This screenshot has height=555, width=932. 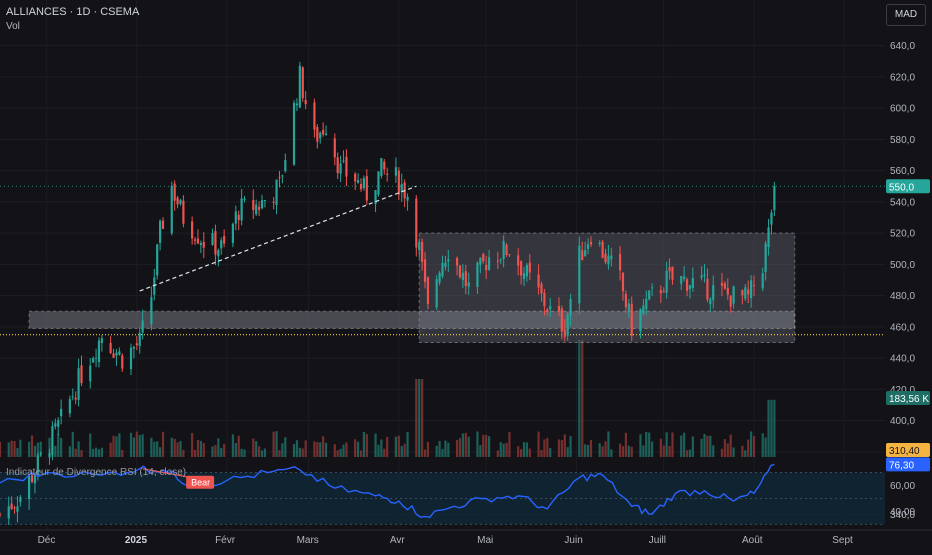 What do you see at coordinates (573, 540) in the screenshot?
I see `time-label: Juin` at bounding box center [573, 540].